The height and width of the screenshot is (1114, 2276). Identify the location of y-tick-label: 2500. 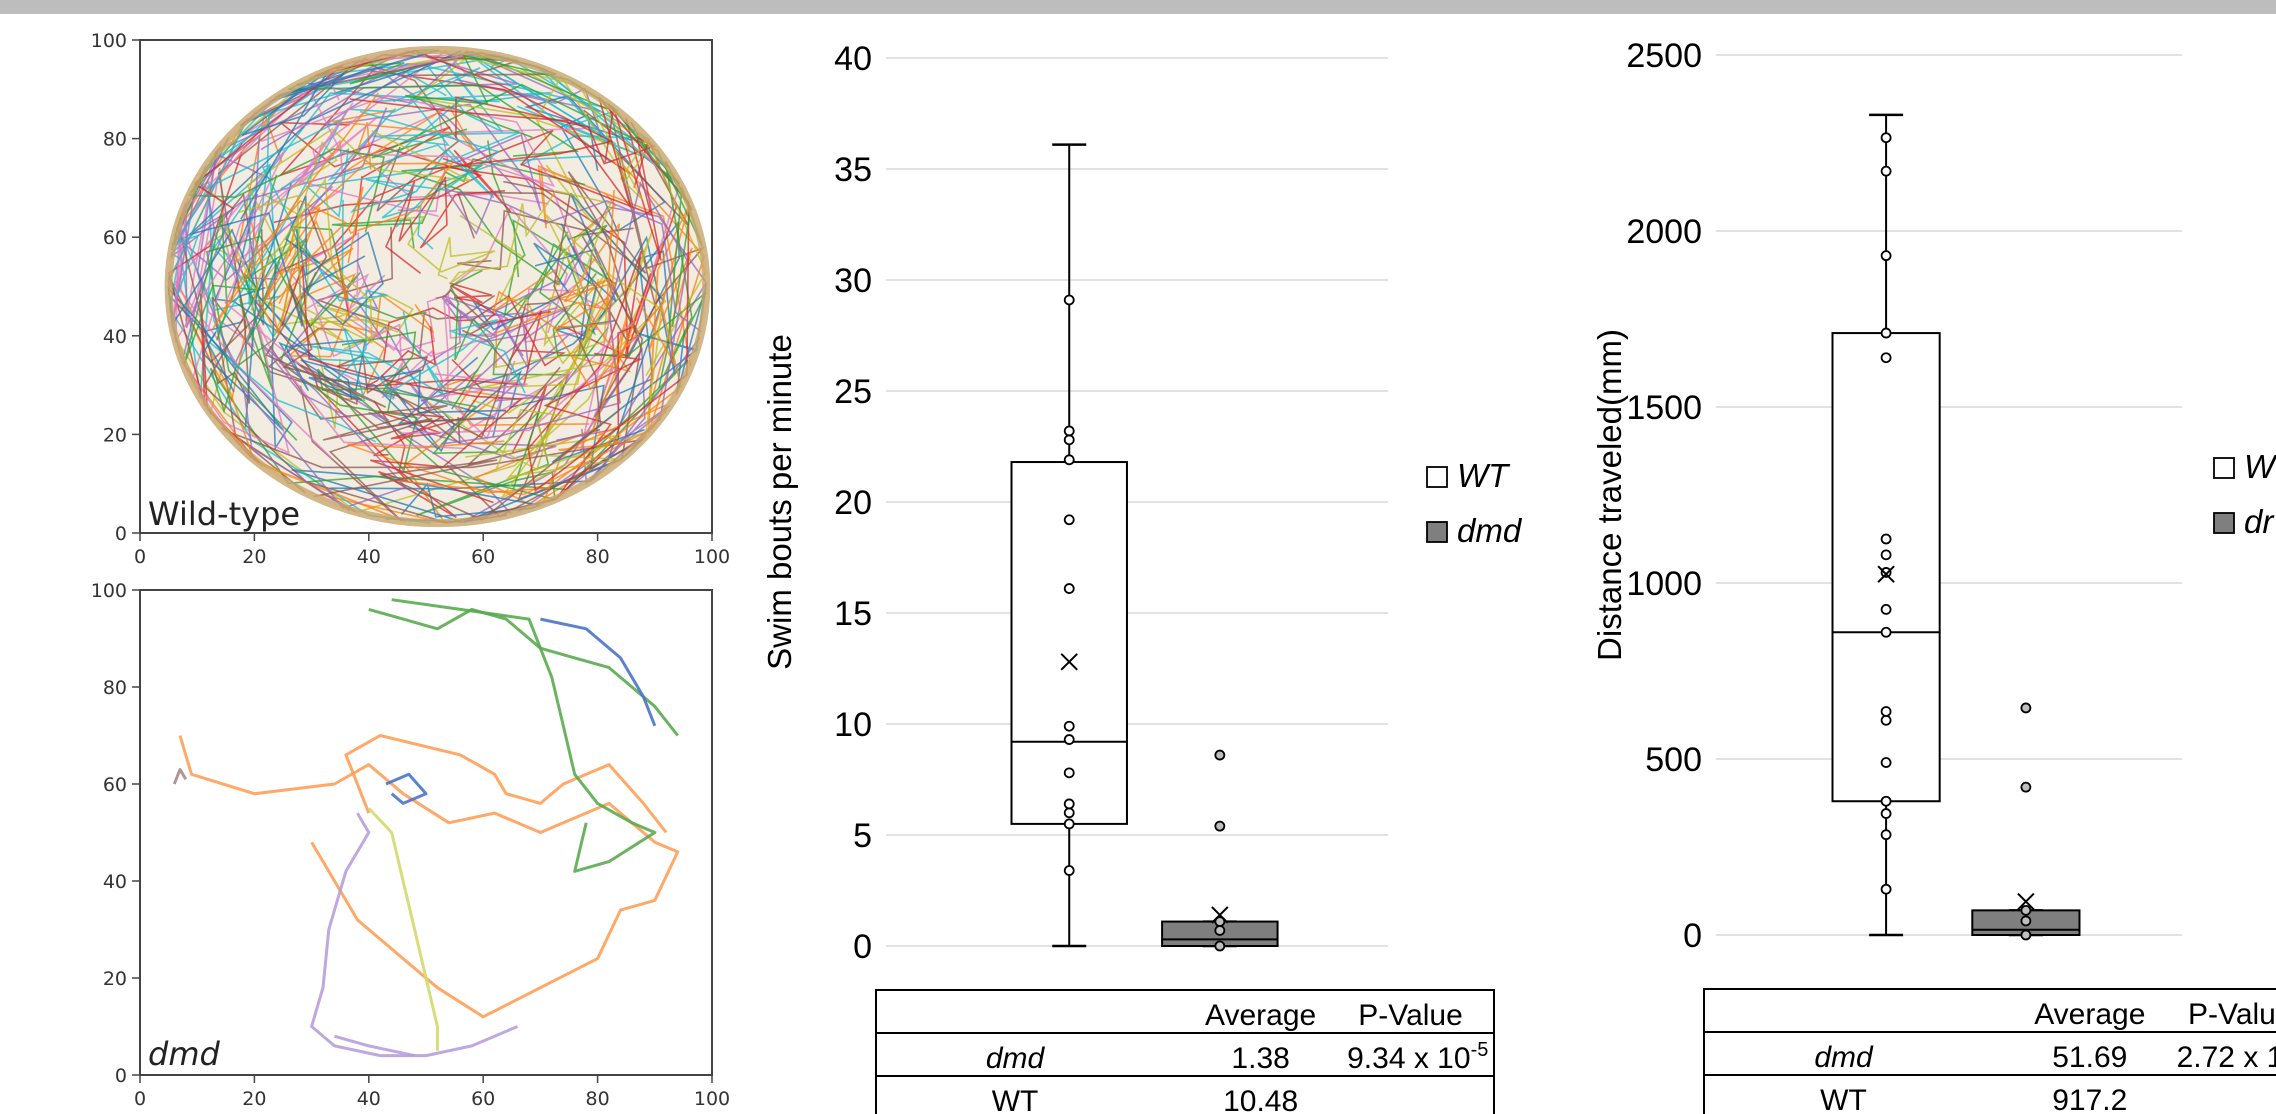
(1664, 56).